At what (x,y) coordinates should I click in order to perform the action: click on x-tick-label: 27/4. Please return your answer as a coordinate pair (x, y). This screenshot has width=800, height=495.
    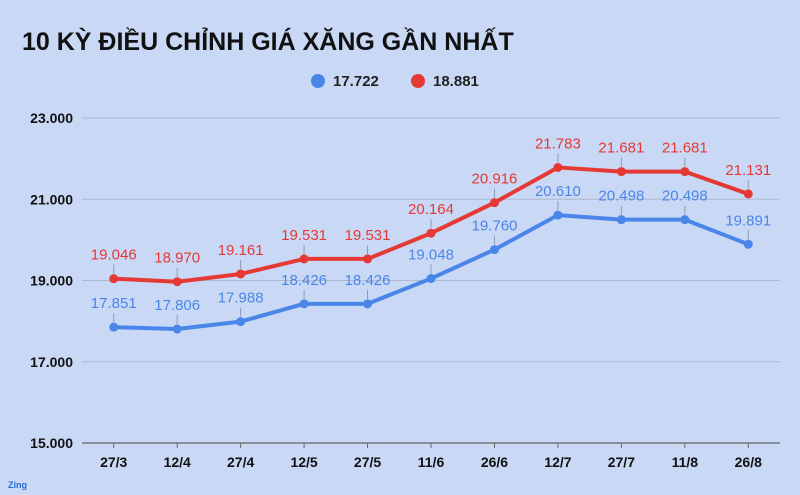
    Looking at the image, I should click on (240, 462).